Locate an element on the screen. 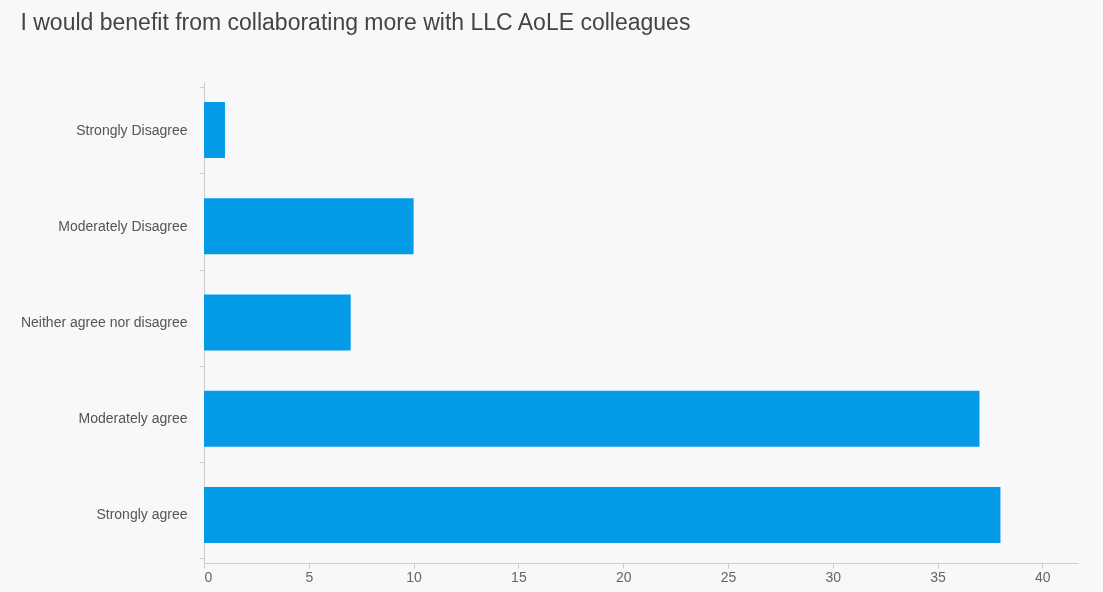 The image size is (1103, 592). x-tick-label: 20 is located at coordinates (623, 576).